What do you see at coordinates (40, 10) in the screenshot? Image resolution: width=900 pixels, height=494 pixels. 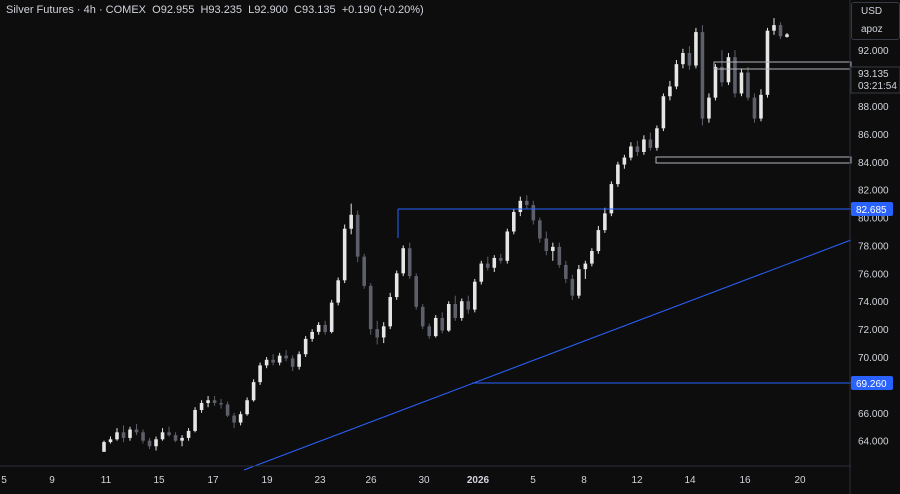 I see `symbol-name: Silver Futures` at bounding box center [40, 10].